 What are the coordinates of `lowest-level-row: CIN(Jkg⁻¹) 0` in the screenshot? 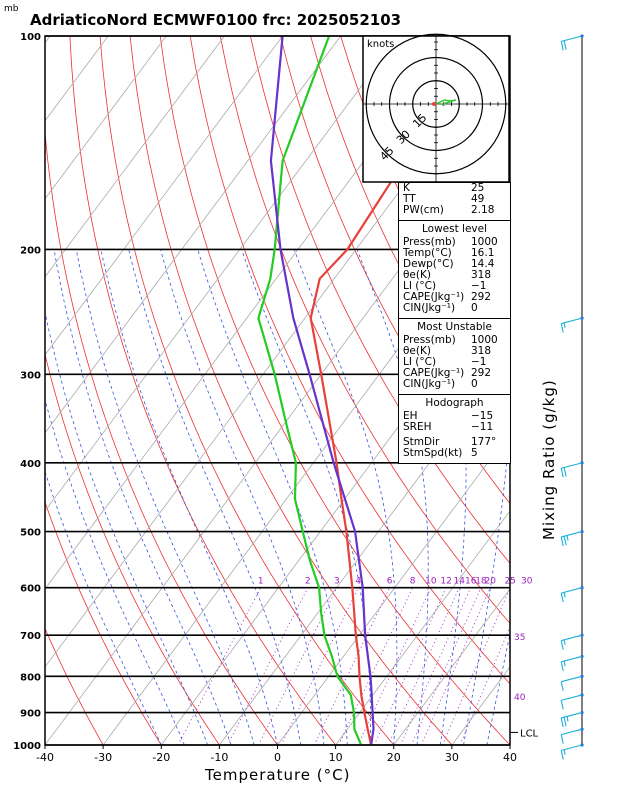 It's located at (440, 308).